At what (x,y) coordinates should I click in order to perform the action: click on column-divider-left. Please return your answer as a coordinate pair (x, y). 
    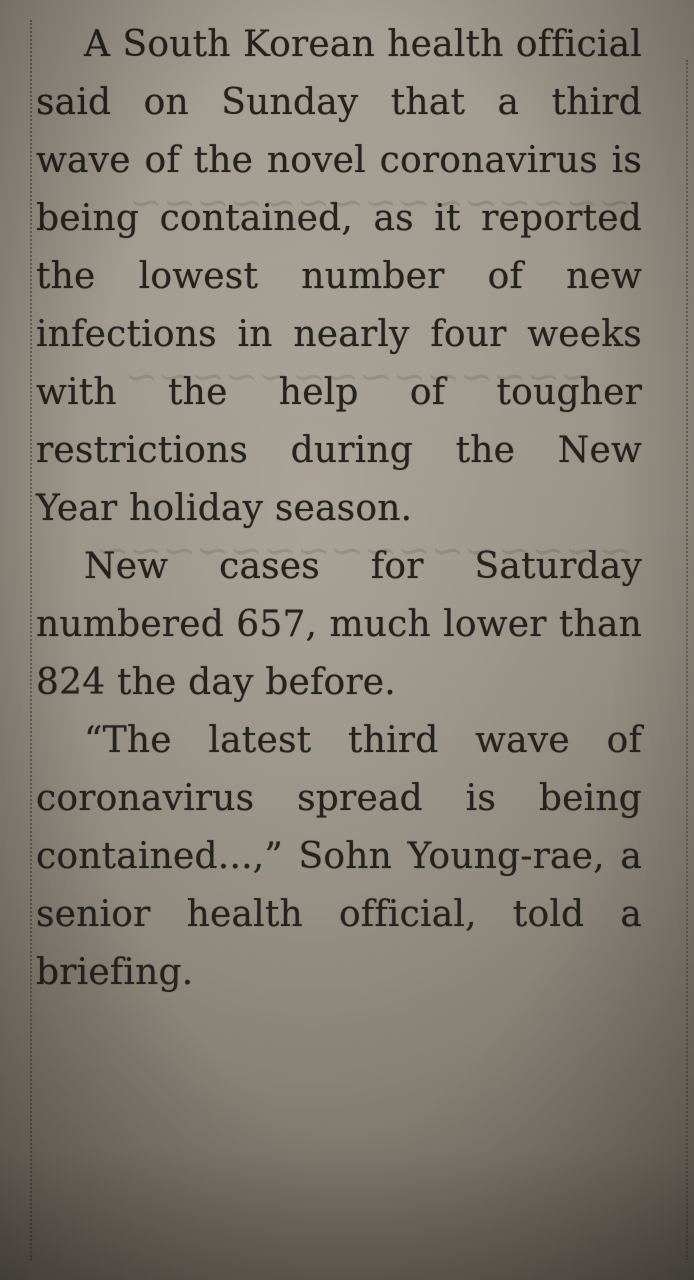
    Looking at the image, I should click on (31, 640).